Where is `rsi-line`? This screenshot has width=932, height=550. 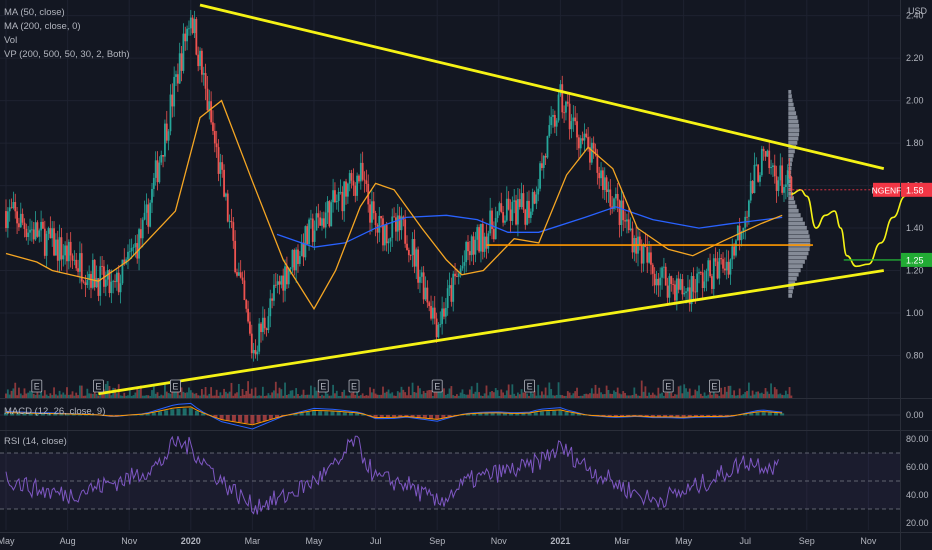 rsi-line is located at coordinates (392, 475).